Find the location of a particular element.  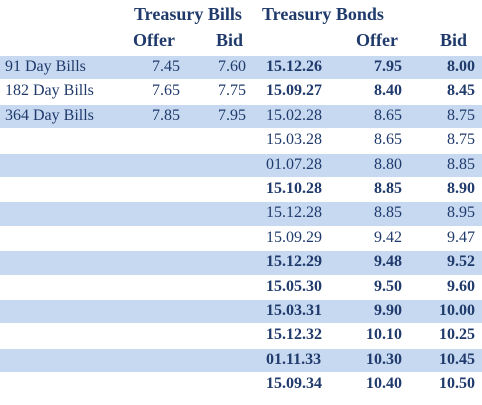

bond-maturity-date: 15.12.29 is located at coordinates (294, 262).